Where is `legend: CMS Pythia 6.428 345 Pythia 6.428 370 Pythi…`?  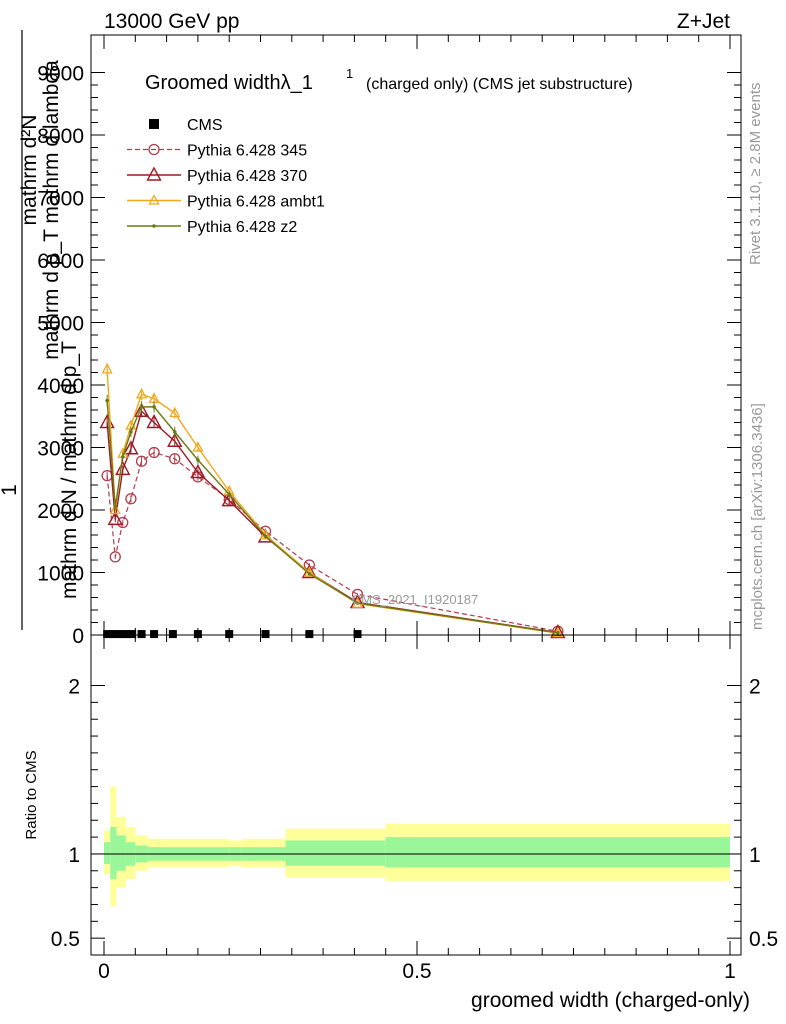 legend: CMS Pythia 6.428 345 Pythia 6.428 370 Pythi… is located at coordinates (226, 176).